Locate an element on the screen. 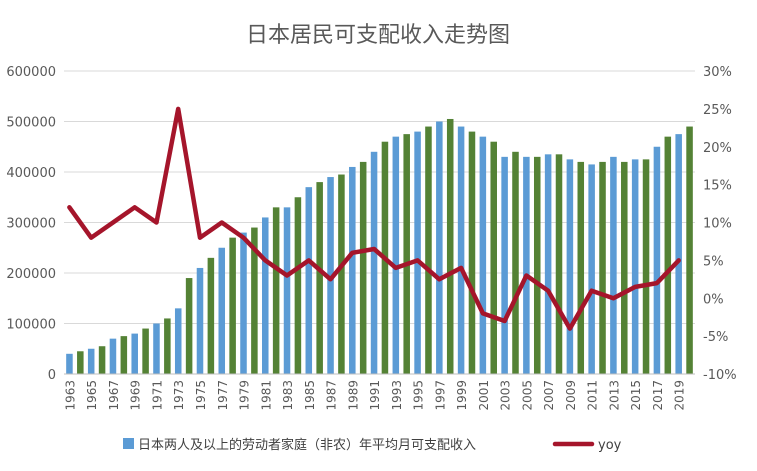 The image size is (757, 471). x-tick-label: 1971 is located at coordinates (157, 395).